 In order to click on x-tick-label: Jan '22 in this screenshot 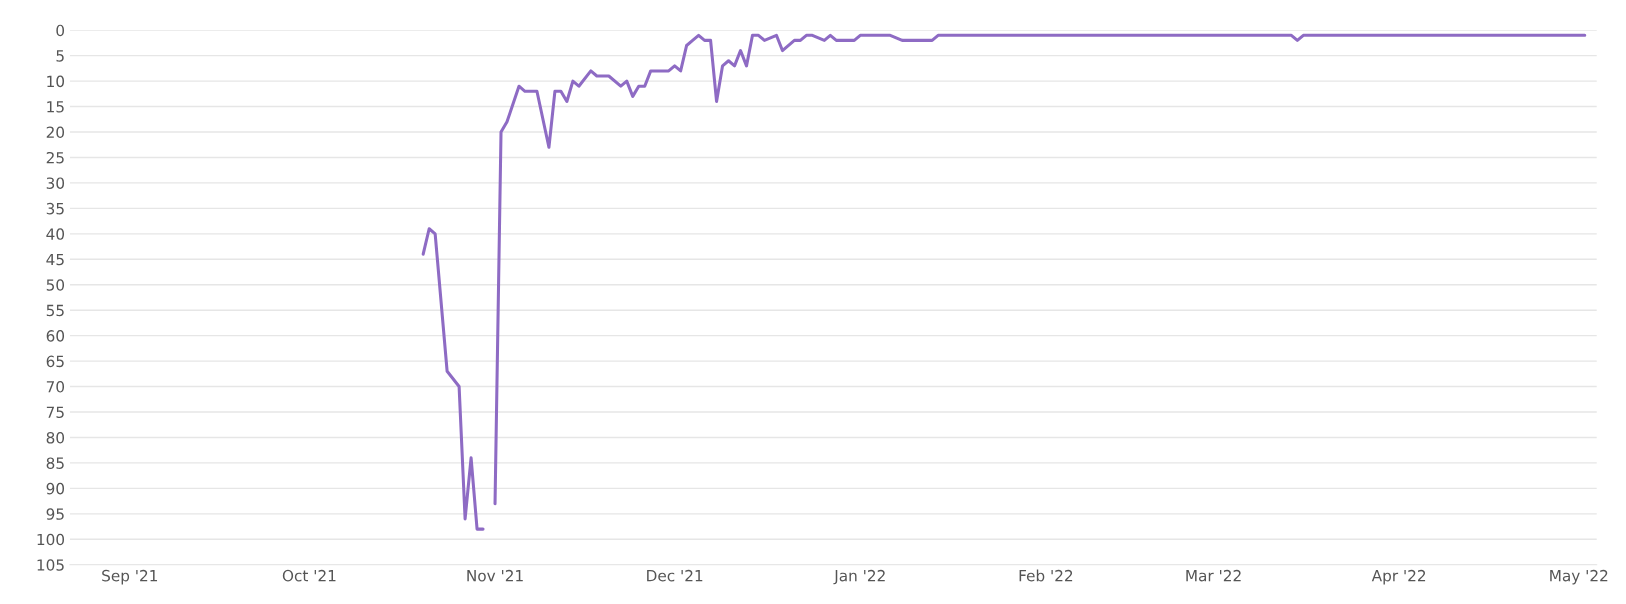, I will do `click(859, 577)`.